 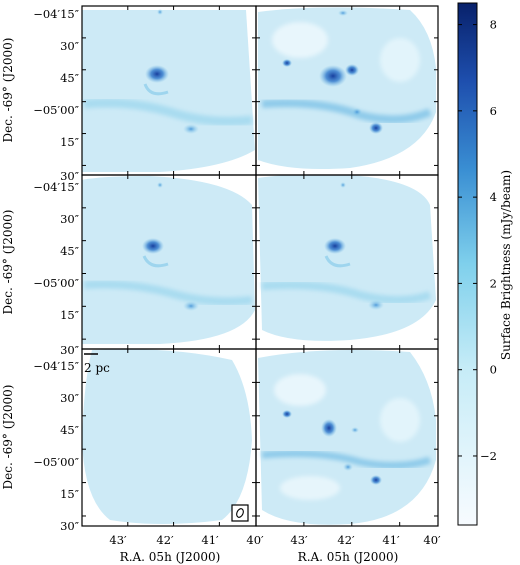 What do you see at coordinates (493, 25) in the screenshot?
I see `colorbar-tick-label: 8` at bounding box center [493, 25].